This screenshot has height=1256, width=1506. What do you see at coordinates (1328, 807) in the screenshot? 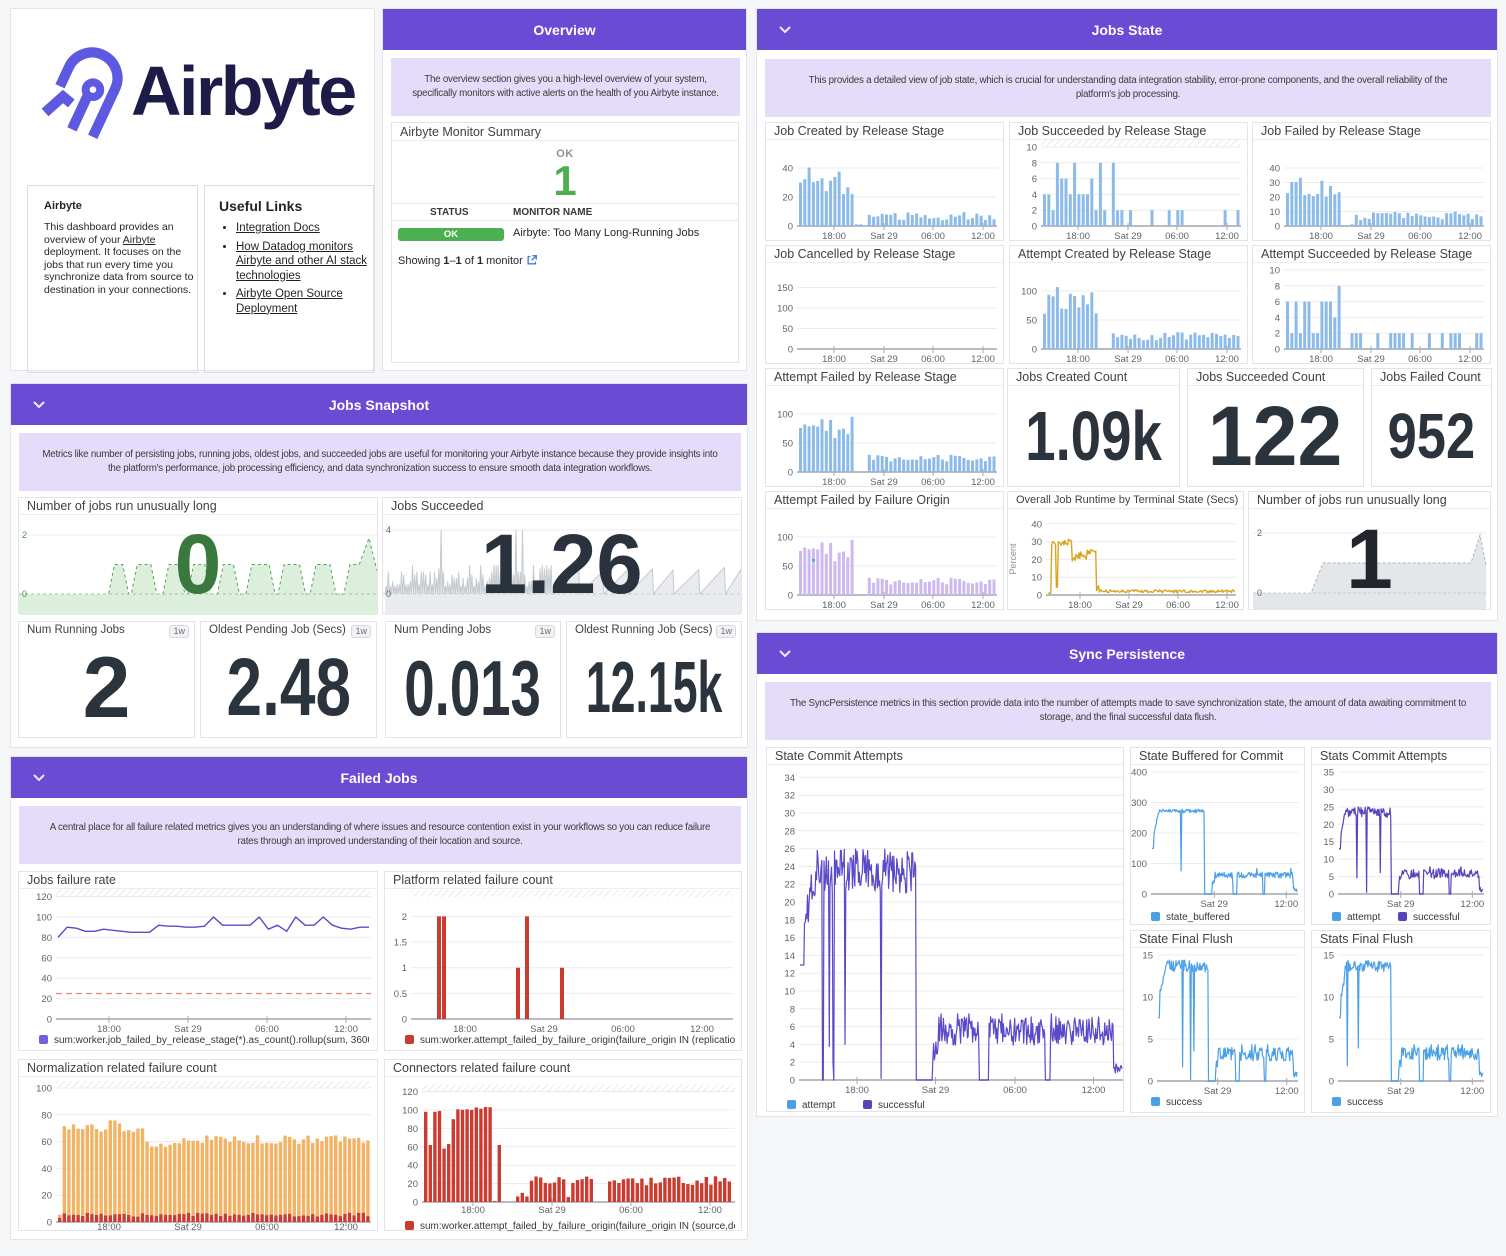
I see `svg-text: 25` at bounding box center [1328, 807].